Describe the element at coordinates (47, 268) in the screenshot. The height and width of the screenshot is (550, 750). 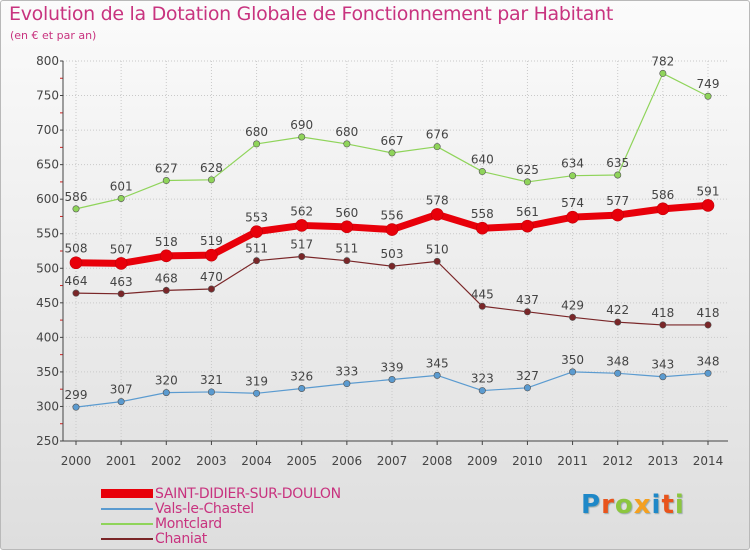
I see `y-tick-label: 500` at that location.